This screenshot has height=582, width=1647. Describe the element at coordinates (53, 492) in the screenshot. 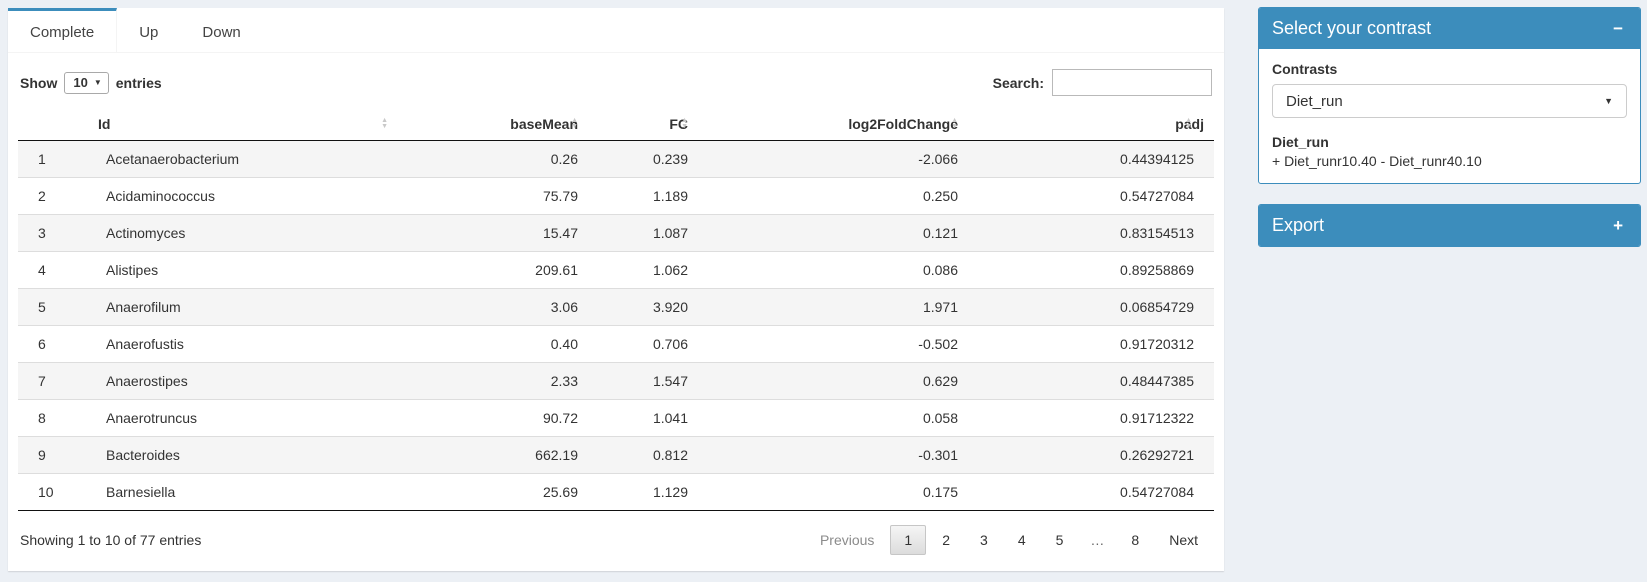

I see `row-index: 10` at that location.